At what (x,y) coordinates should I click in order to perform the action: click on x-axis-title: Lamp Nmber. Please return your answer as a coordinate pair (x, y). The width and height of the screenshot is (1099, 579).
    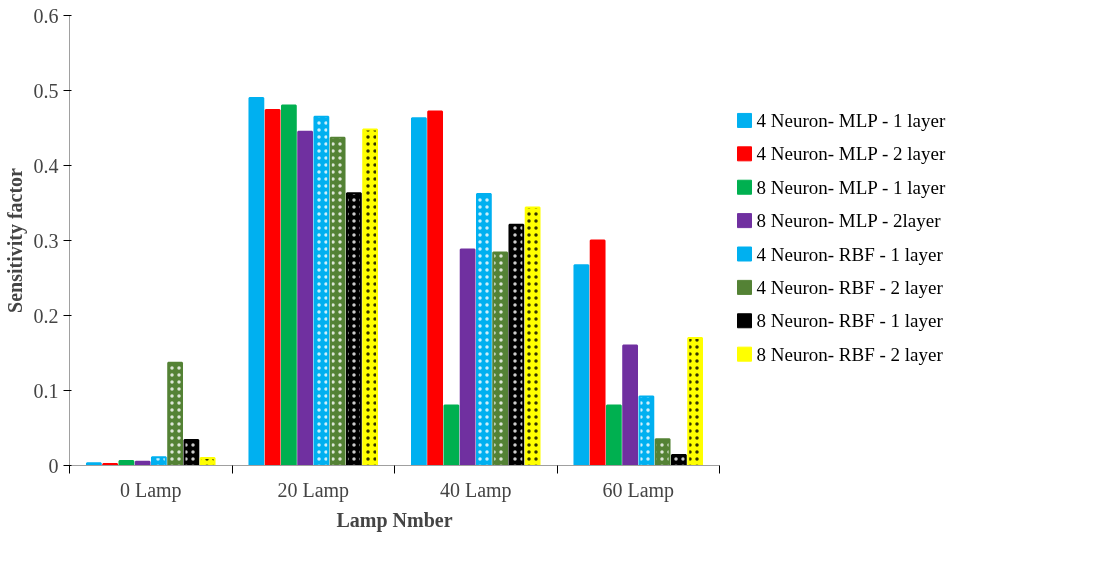
    Looking at the image, I should click on (394, 520).